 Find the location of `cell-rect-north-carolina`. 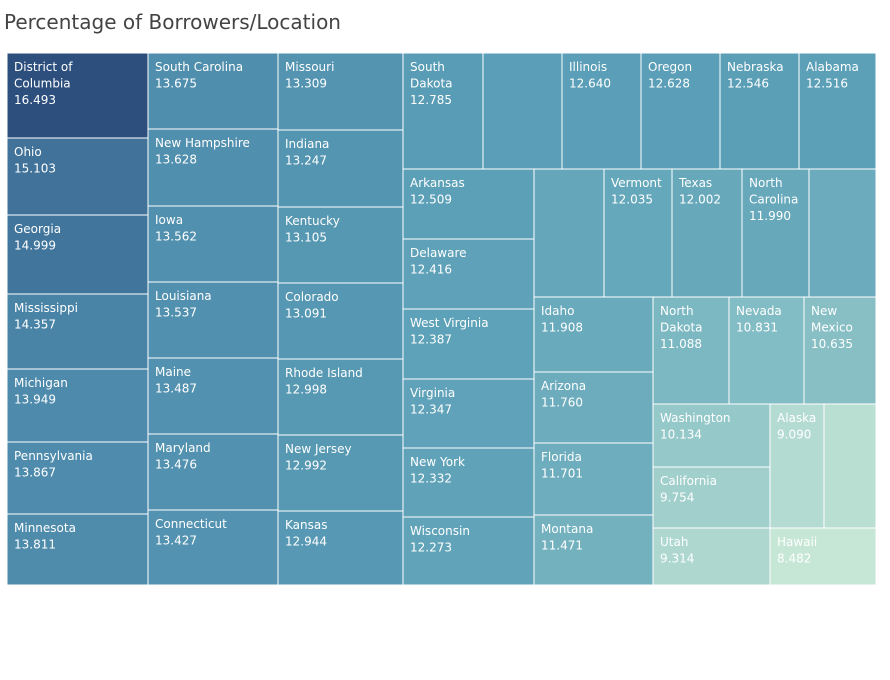

cell-rect-north-carolina is located at coordinates (775, 233).